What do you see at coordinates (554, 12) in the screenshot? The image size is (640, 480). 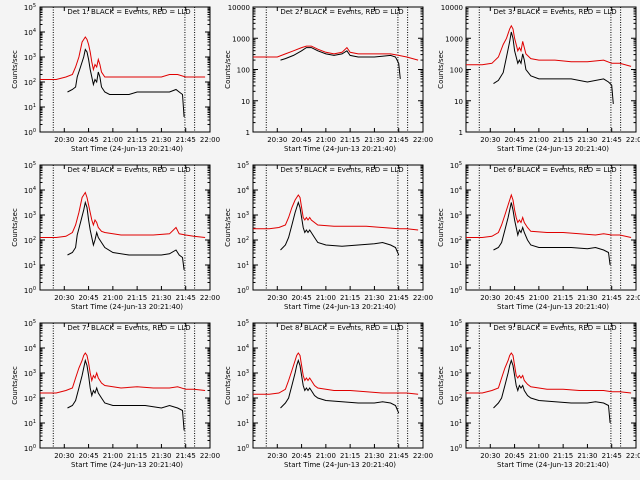 I see `panel-title: Det 3: BLACK = Events, RED = LLD` at bounding box center [554, 12].